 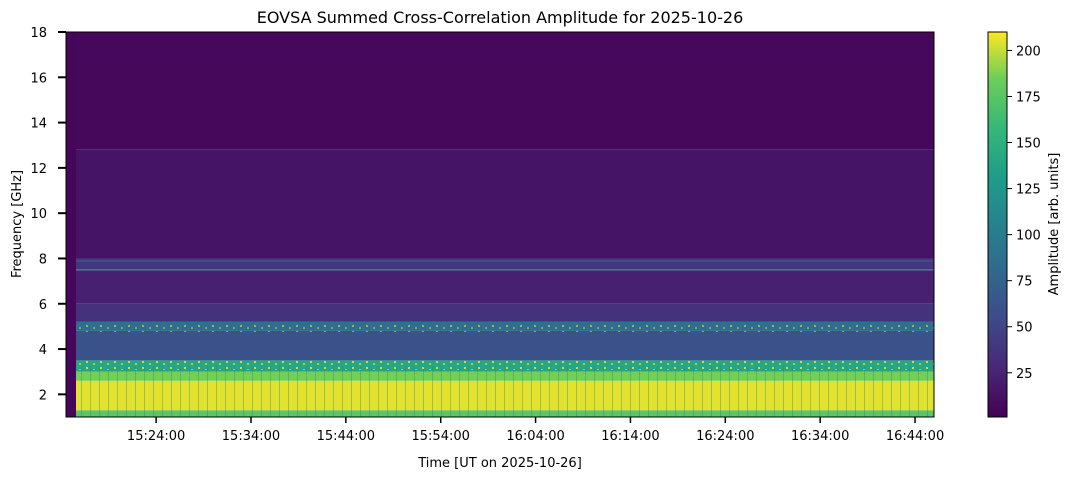 I want to click on colorbar-tick-label-1: 50, so click(x=1024, y=328).